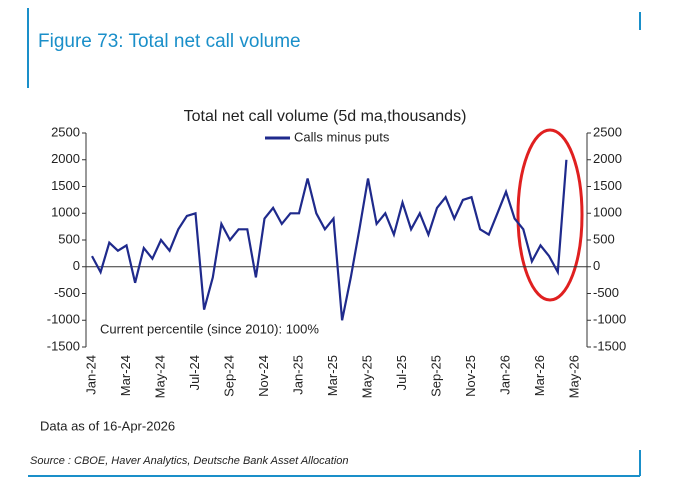 Image resolution: width=680 pixels, height=498 pixels. I want to click on x-tick-label: Nov-24, so click(263, 376).